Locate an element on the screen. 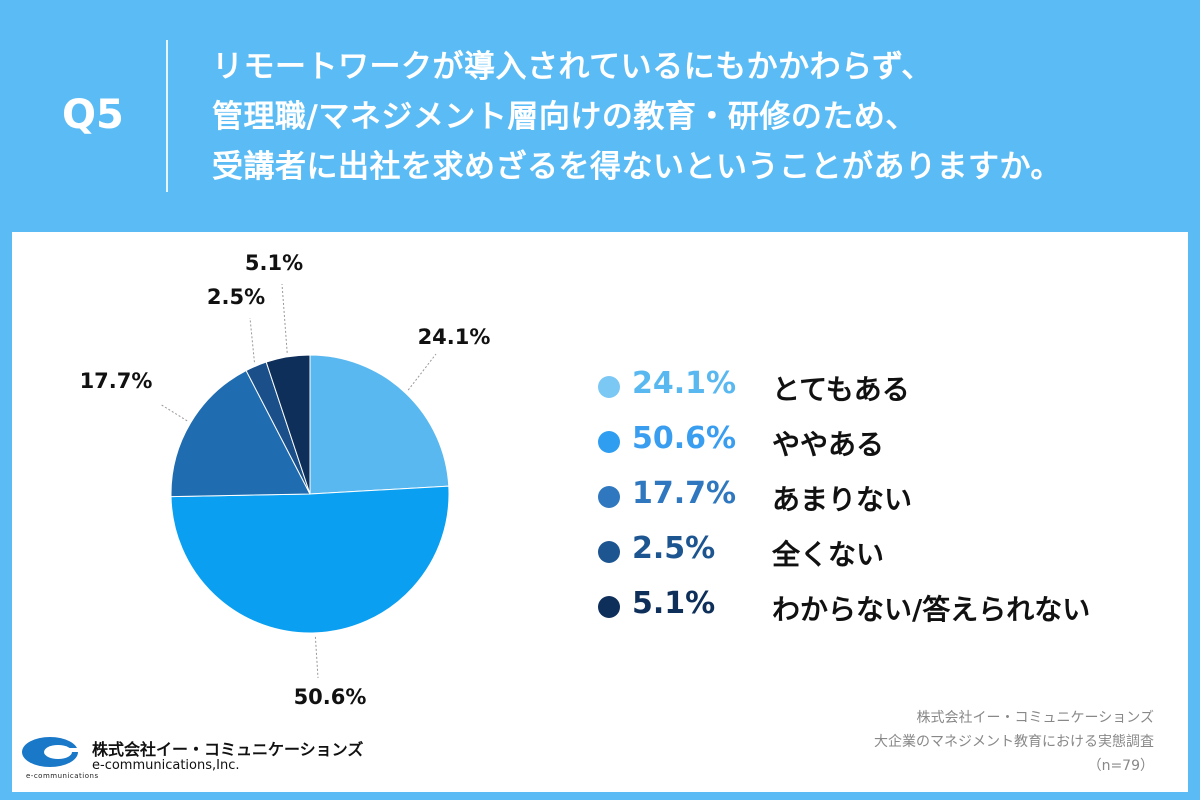  legend-label: 全くない is located at coordinates (828, 554).